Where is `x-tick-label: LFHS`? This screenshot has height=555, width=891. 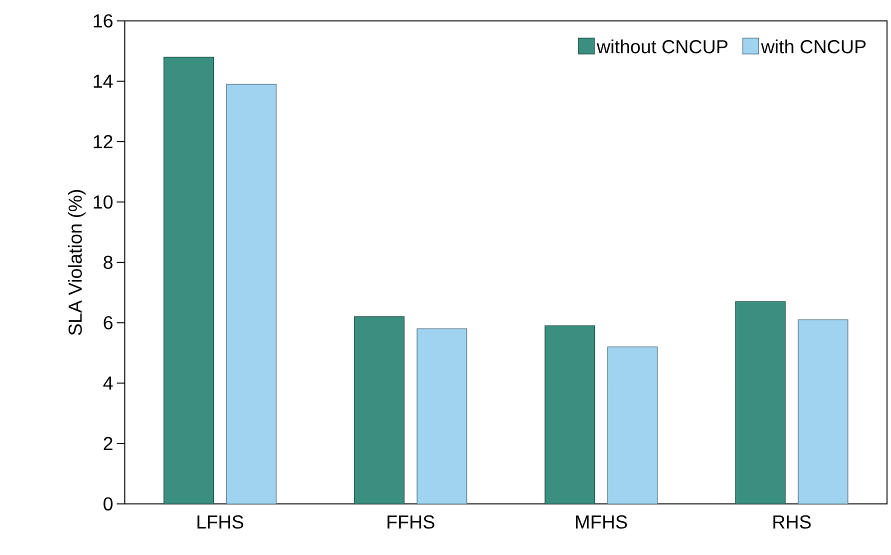
x-tick-label: LFHS is located at coordinates (221, 522).